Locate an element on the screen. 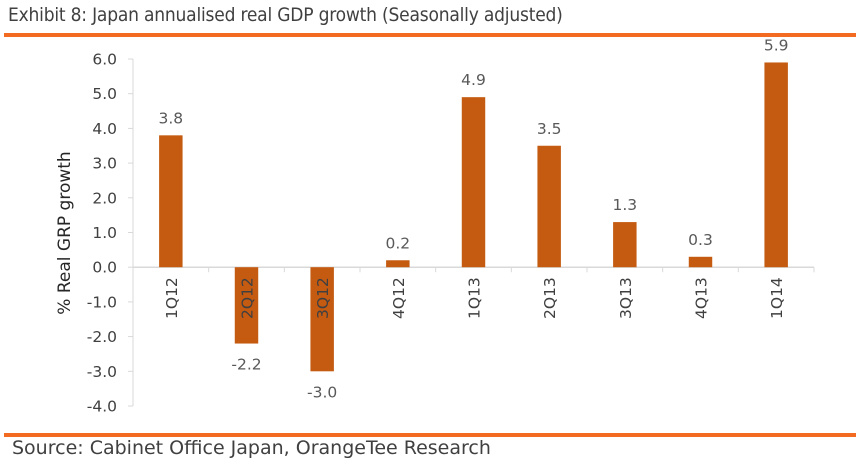 Image resolution: width=860 pixels, height=464 pixels. x-tick-label: 4Q13 is located at coordinates (702, 298).